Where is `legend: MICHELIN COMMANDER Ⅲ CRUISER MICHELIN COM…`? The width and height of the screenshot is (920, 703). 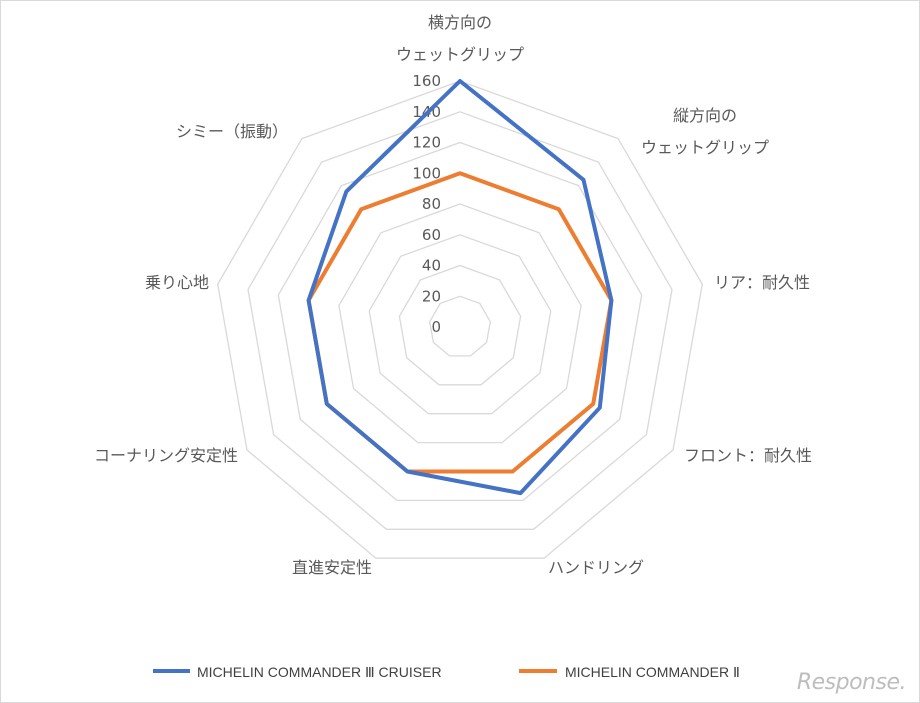 legend: MICHELIN COMMANDER Ⅲ CRUISER MICHELIN COM… is located at coordinates (446, 672).